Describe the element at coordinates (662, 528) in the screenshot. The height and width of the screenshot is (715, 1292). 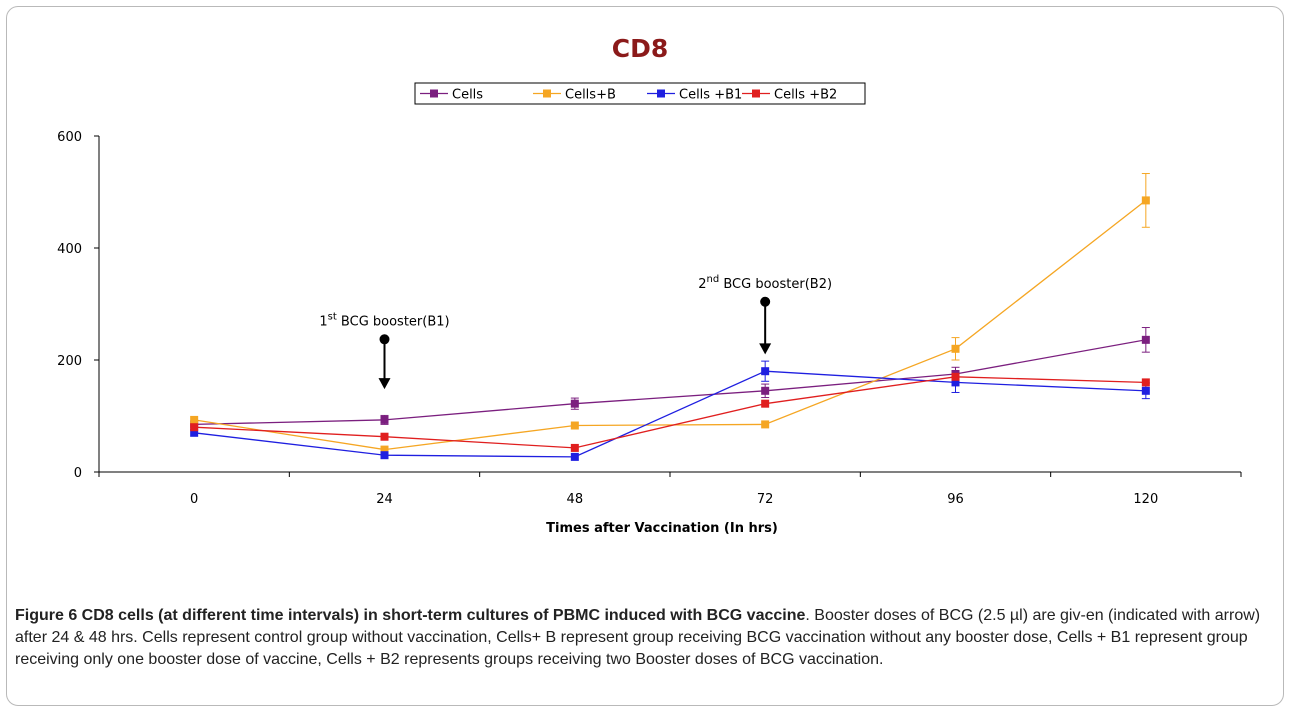
I see `x-axis-label: Times after Vaccination (In hrs)` at that location.